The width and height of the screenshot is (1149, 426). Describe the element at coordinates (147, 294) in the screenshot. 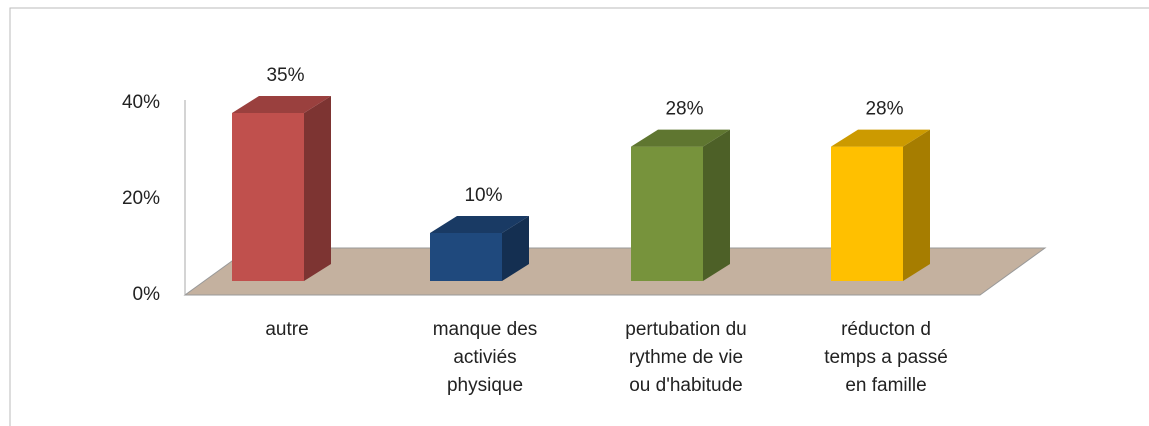

I see `y-tick-label: 0%` at that location.